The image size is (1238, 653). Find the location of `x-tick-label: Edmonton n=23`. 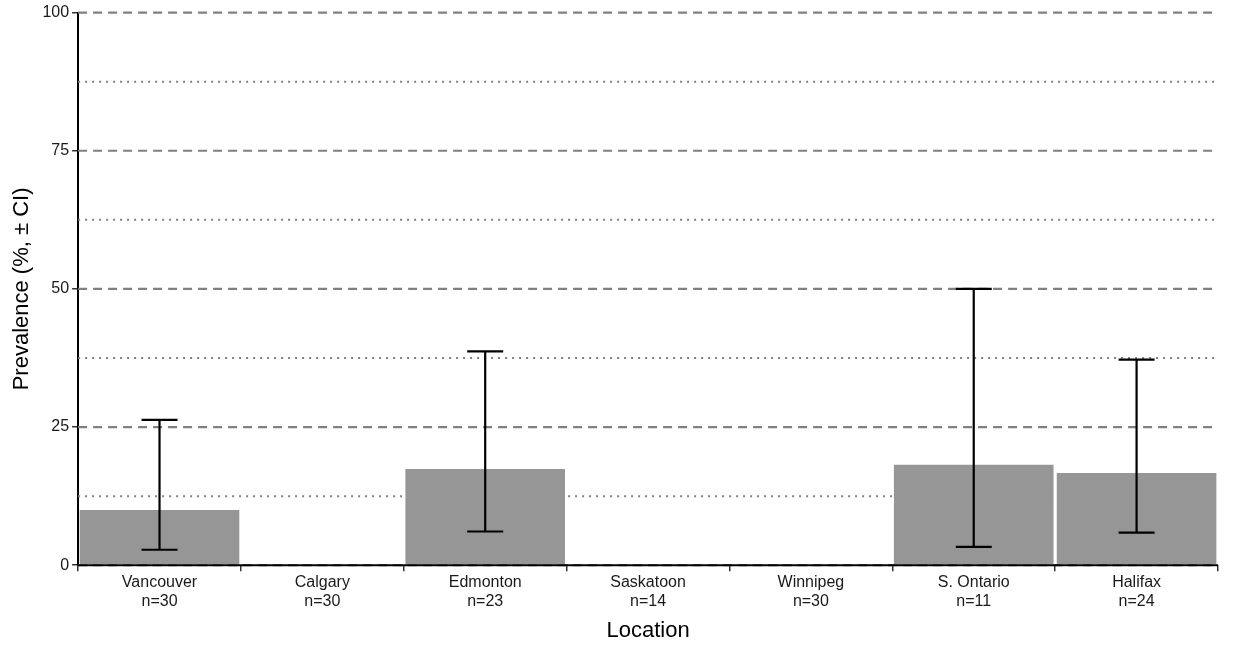

x-tick-label: Edmonton n=23 is located at coordinates (485, 591).